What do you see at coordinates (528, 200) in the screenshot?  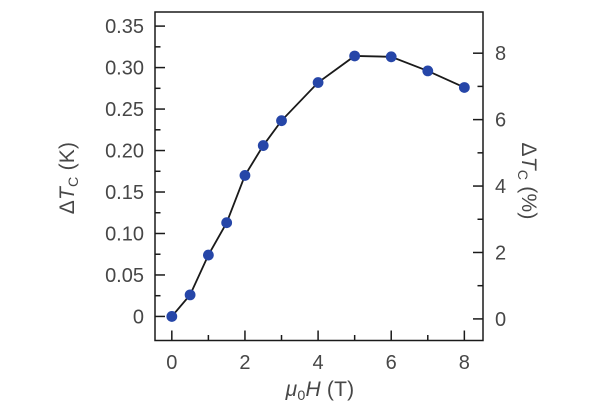 I see `unit-percent: (%)` at bounding box center [528, 200].